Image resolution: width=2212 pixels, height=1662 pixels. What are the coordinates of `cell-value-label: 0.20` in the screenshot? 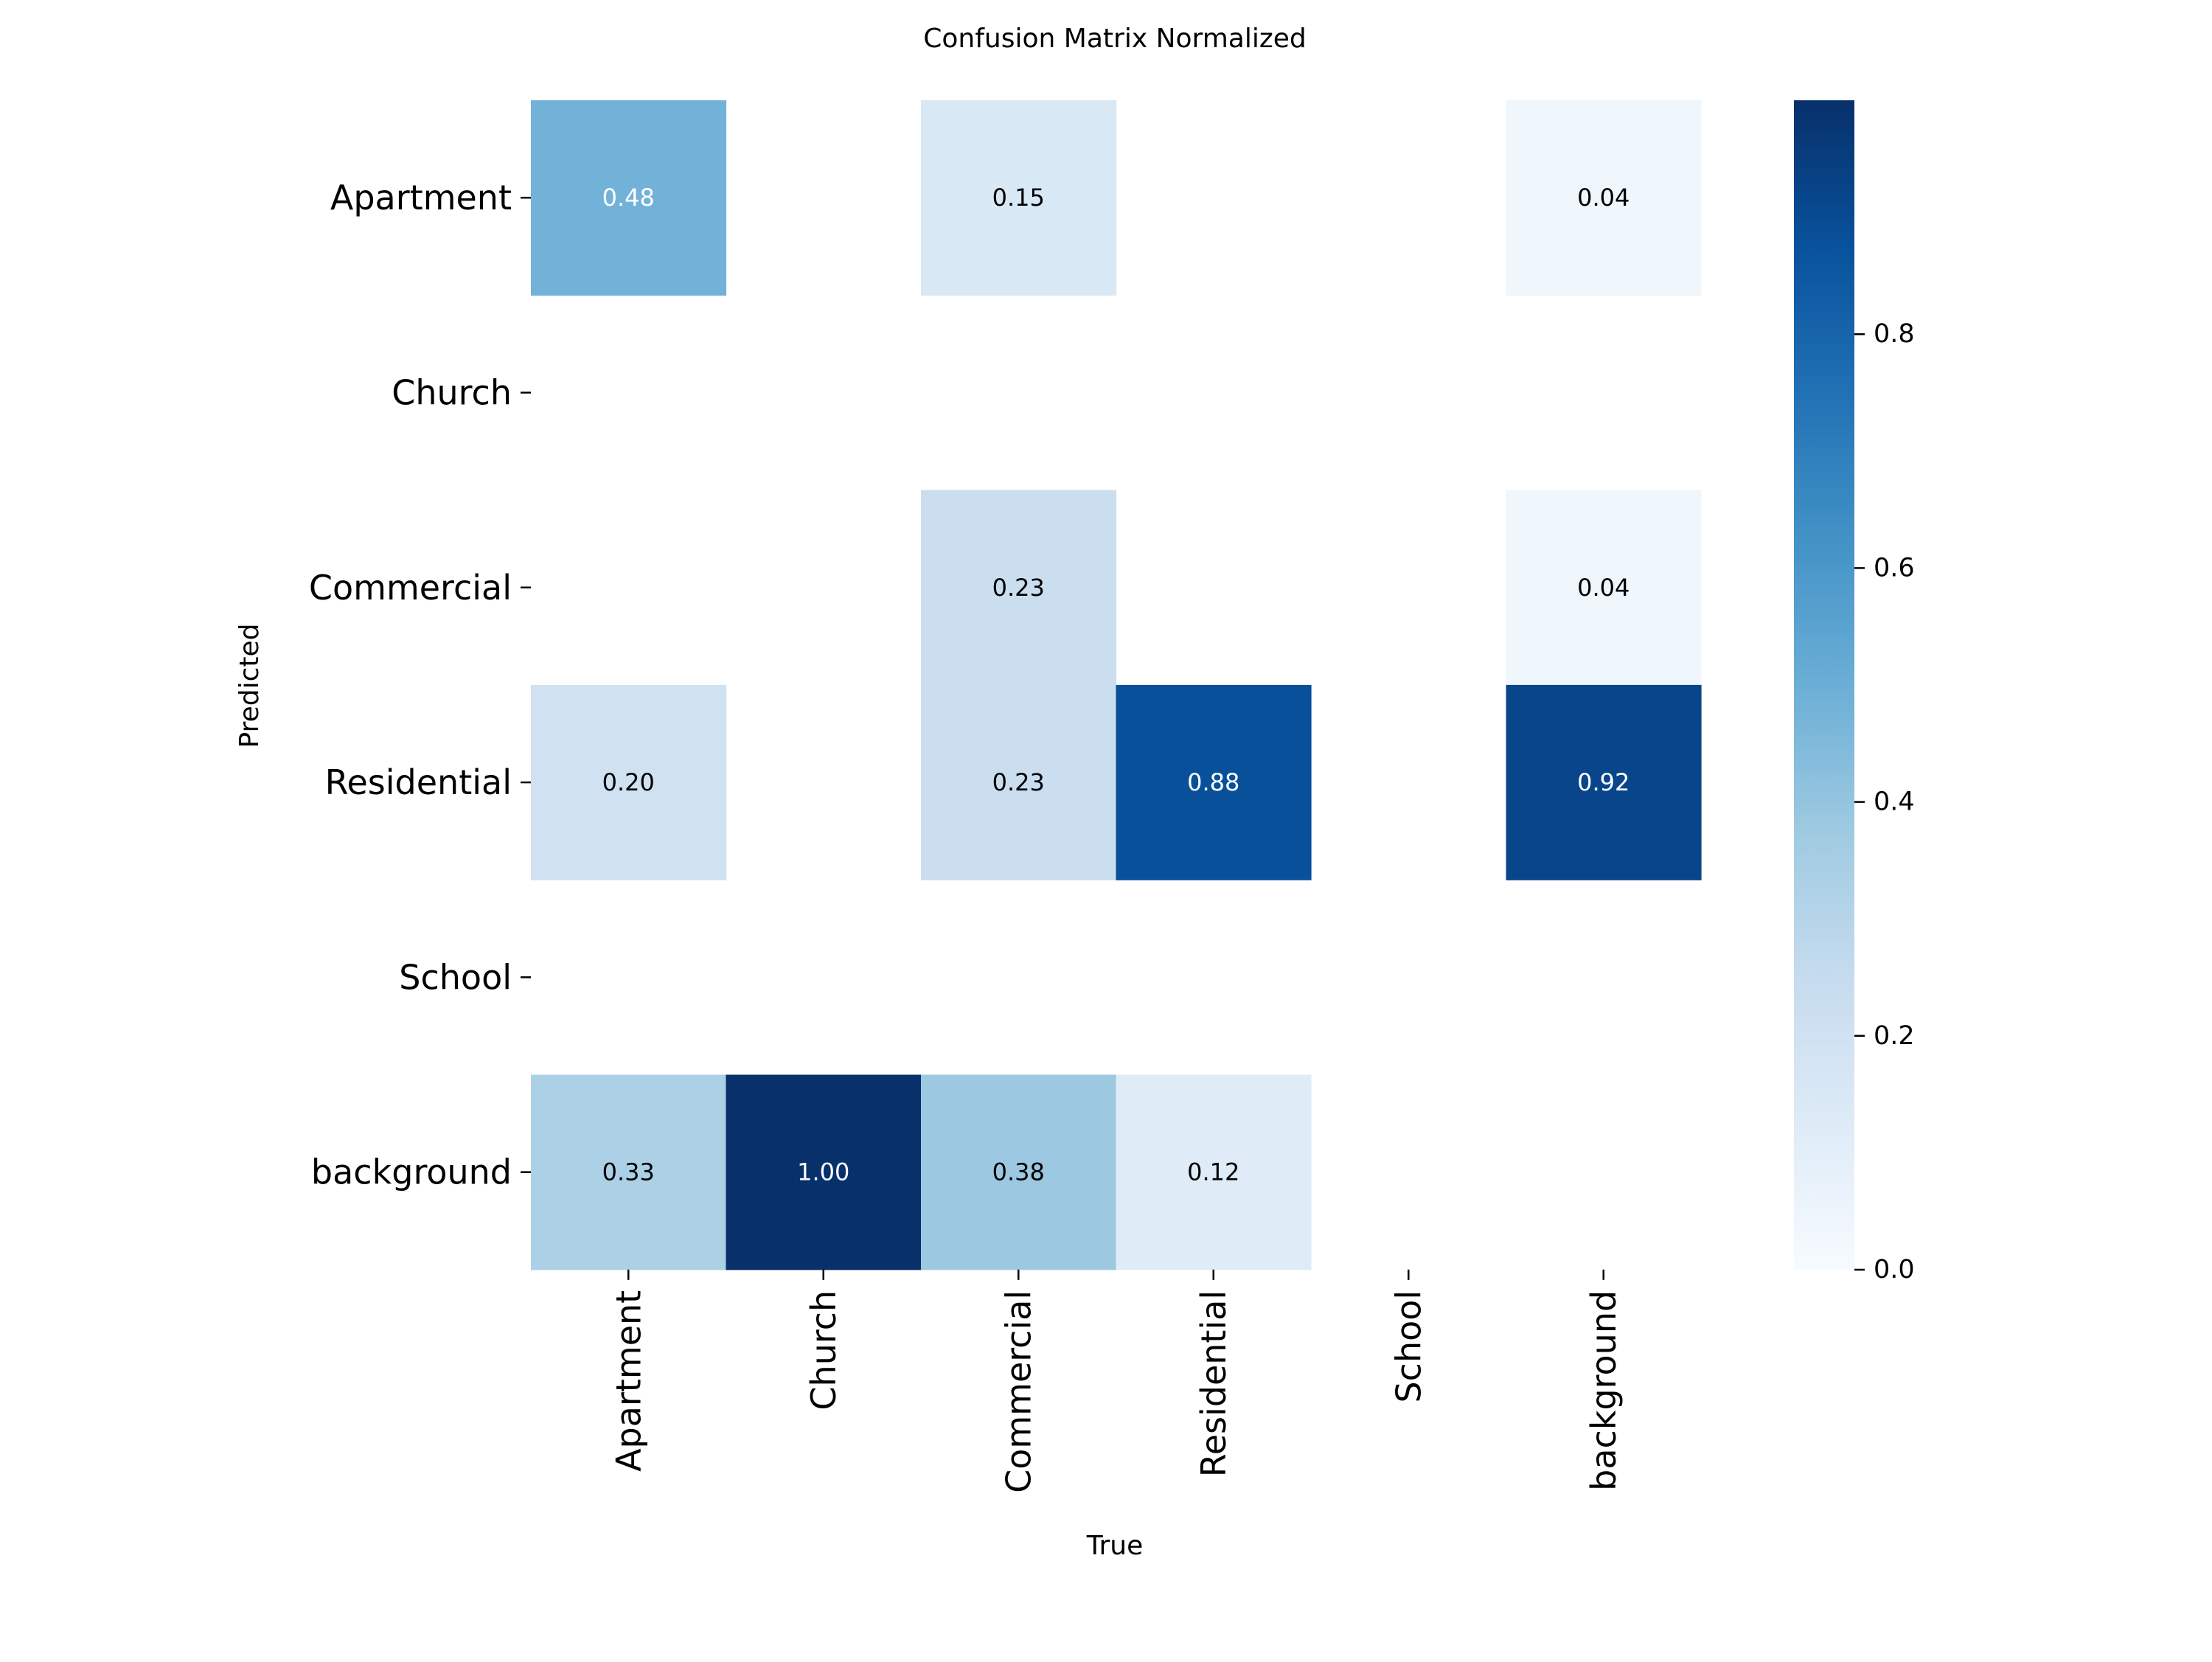 It's located at (628, 782).